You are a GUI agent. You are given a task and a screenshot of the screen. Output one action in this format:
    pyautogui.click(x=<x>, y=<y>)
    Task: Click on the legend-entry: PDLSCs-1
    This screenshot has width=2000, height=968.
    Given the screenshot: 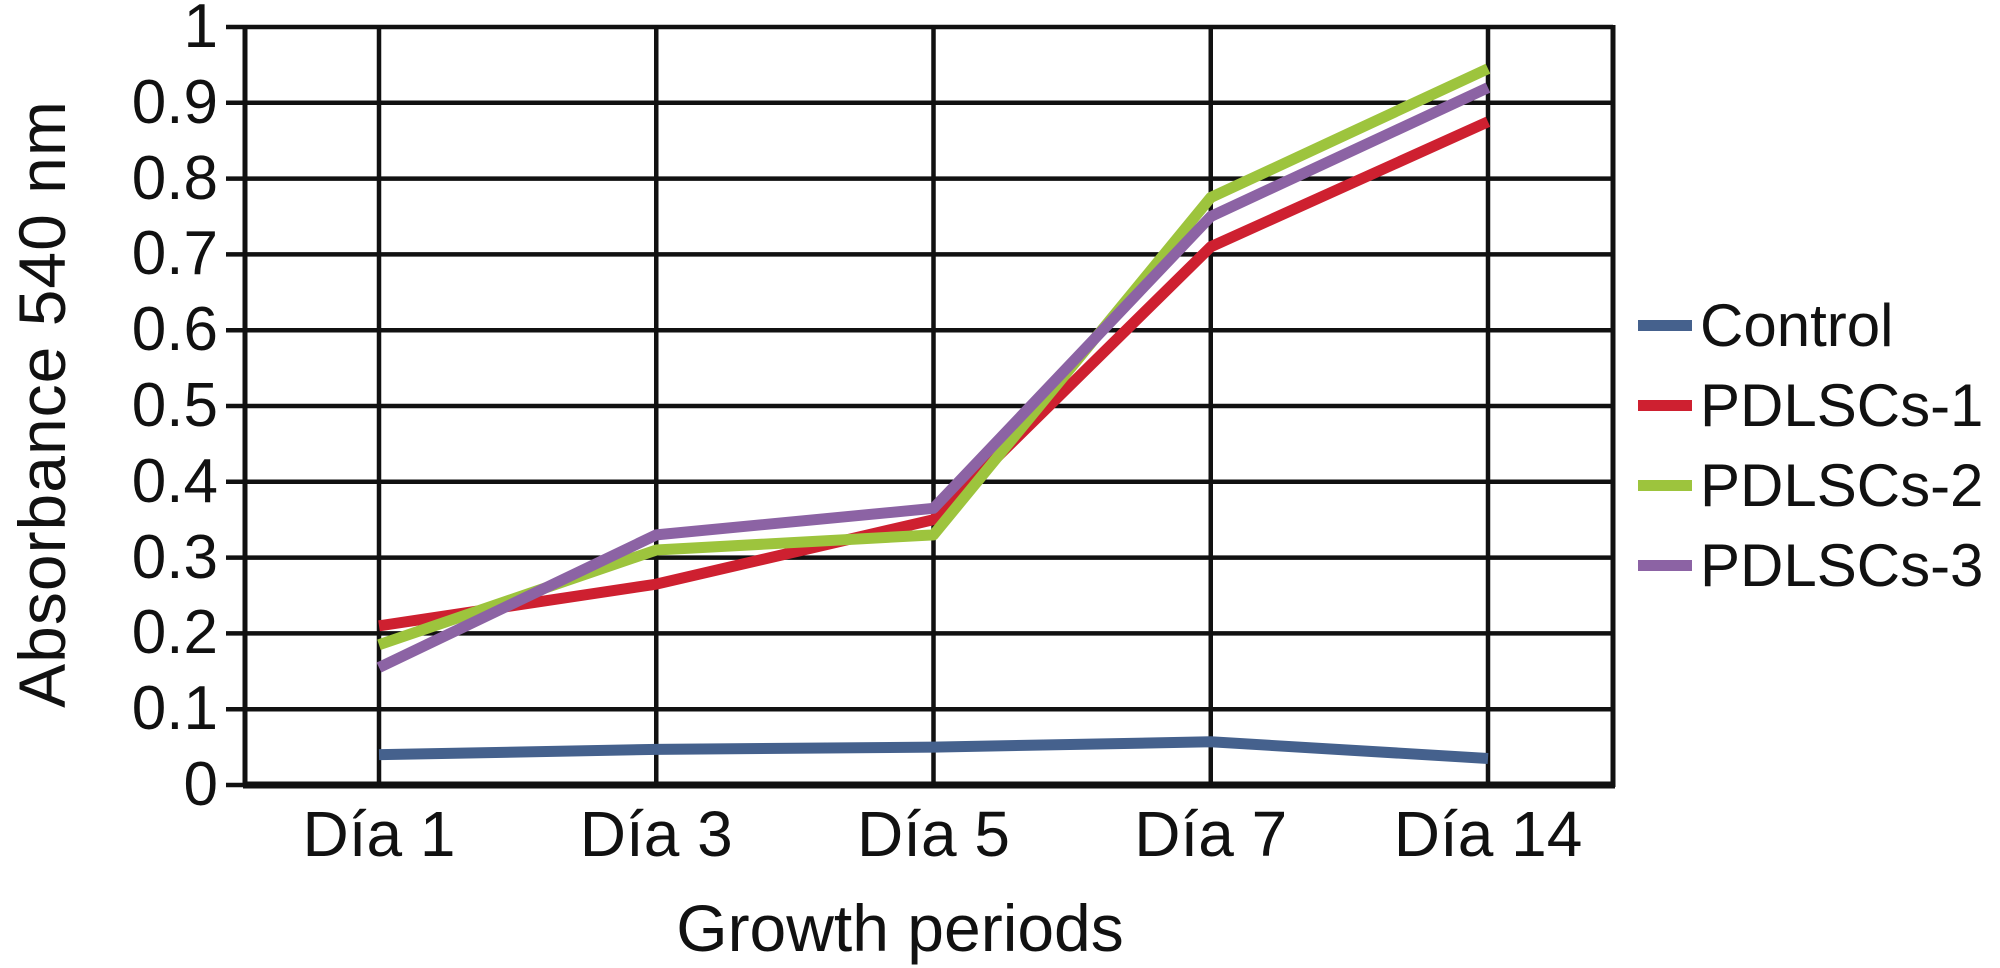 What is the action you would take?
    pyautogui.click(x=1810, y=405)
    